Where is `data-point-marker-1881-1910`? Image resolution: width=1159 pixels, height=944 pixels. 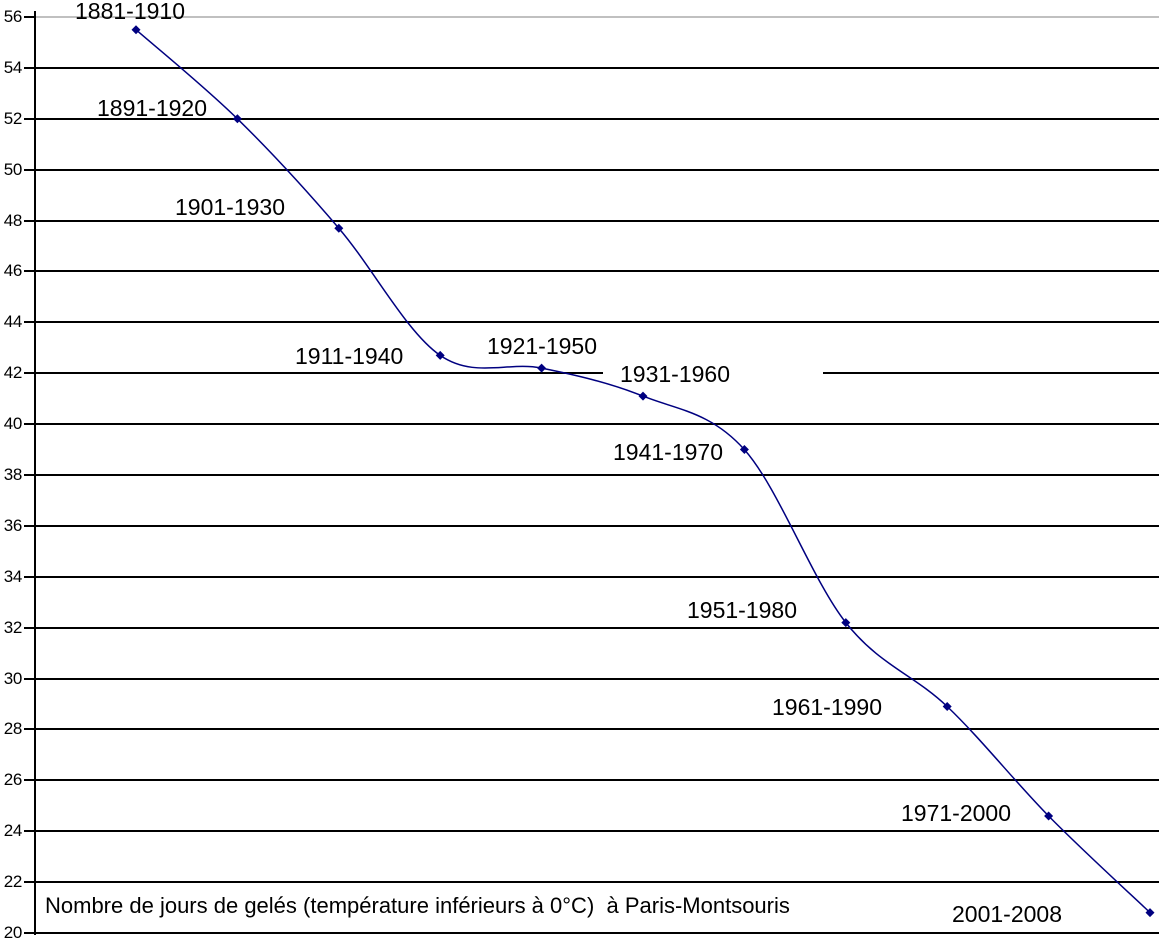
data-point-marker-1881-1910 is located at coordinates (136, 30).